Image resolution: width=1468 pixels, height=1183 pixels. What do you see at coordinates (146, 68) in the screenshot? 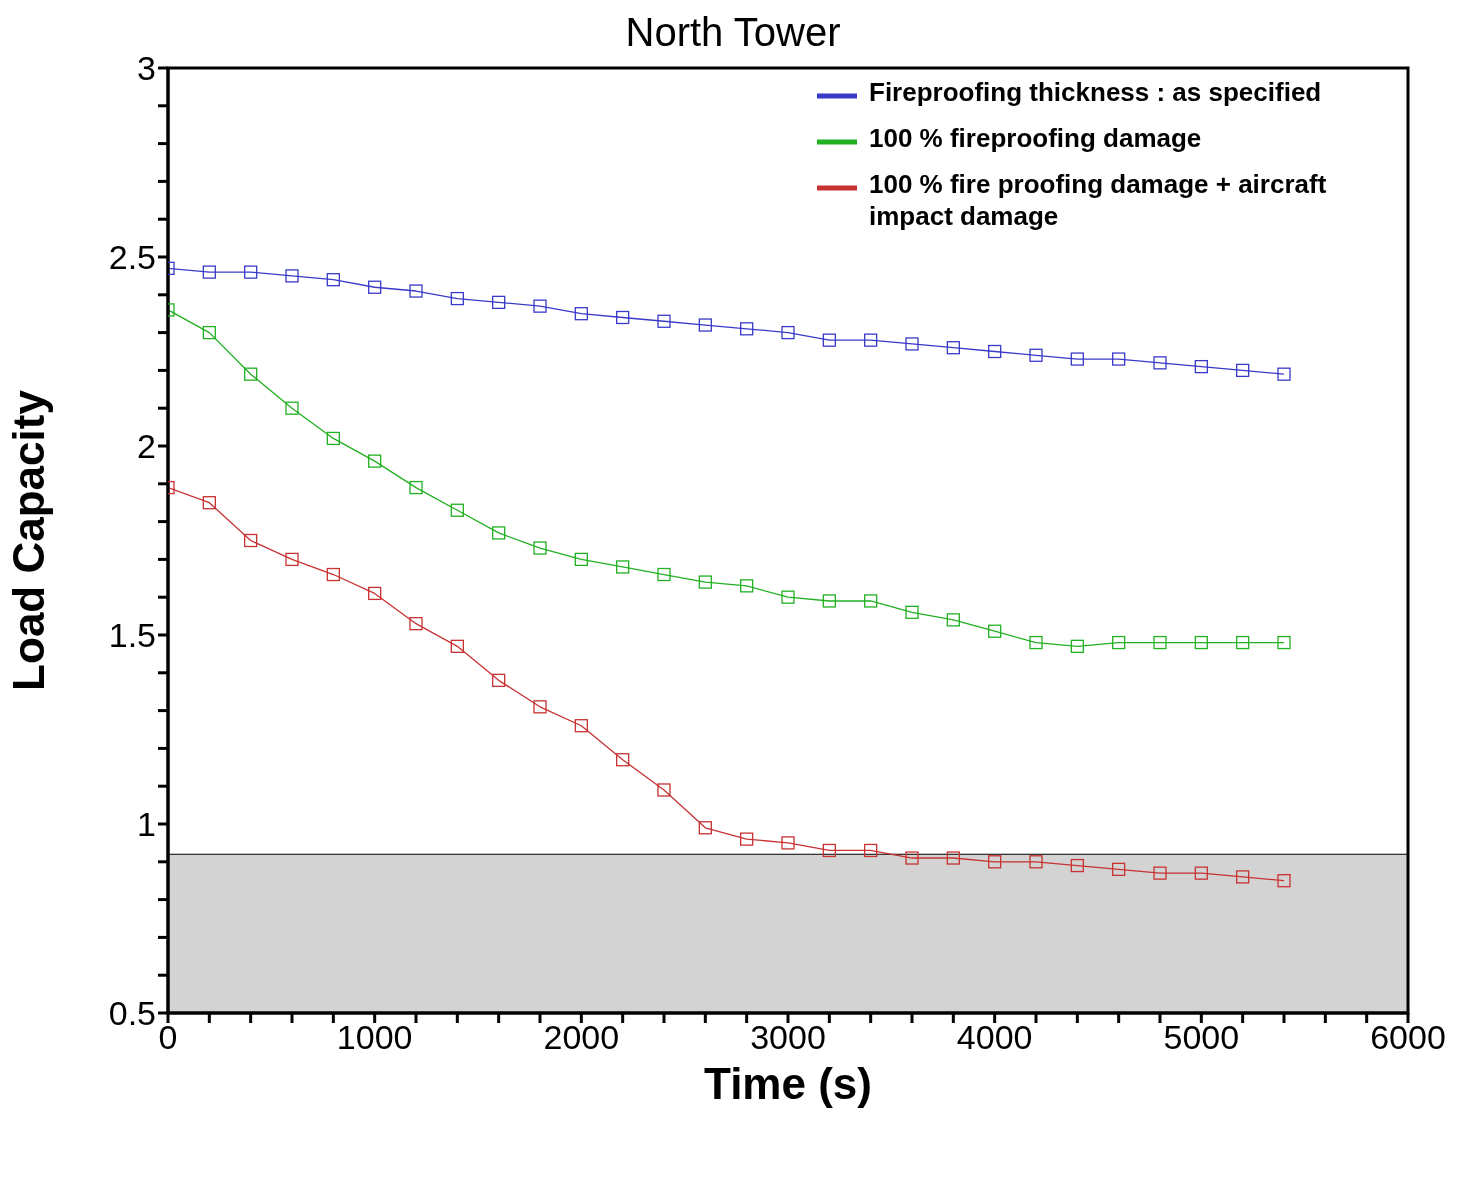
I see `y-tick-label: 3` at bounding box center [146, 68].